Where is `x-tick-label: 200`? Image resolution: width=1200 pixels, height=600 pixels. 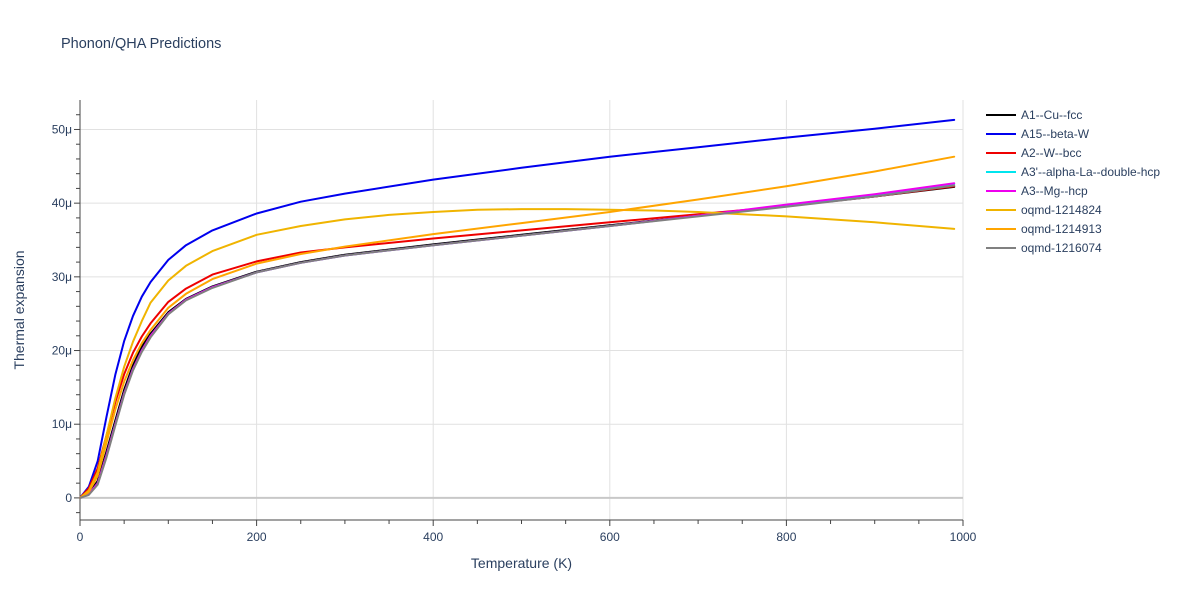 x-tick-label: 200 is located at coordinates (257, 537).